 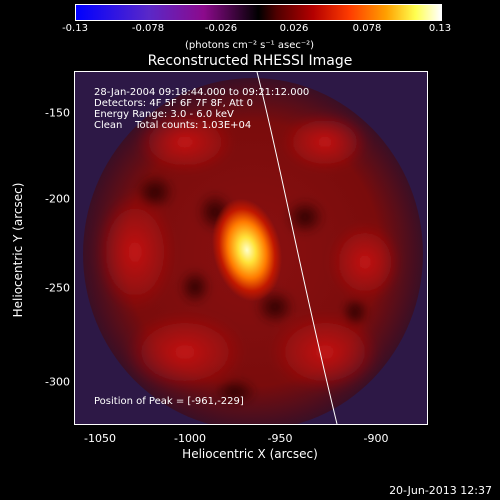 I want to click on x-tick: -950, so click(x=280, y=438).